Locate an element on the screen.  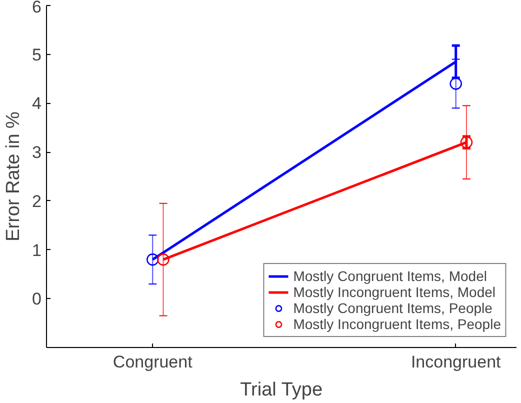
legend-label: Mostly Congruent Items, Model is located at coordinates (390, 276).